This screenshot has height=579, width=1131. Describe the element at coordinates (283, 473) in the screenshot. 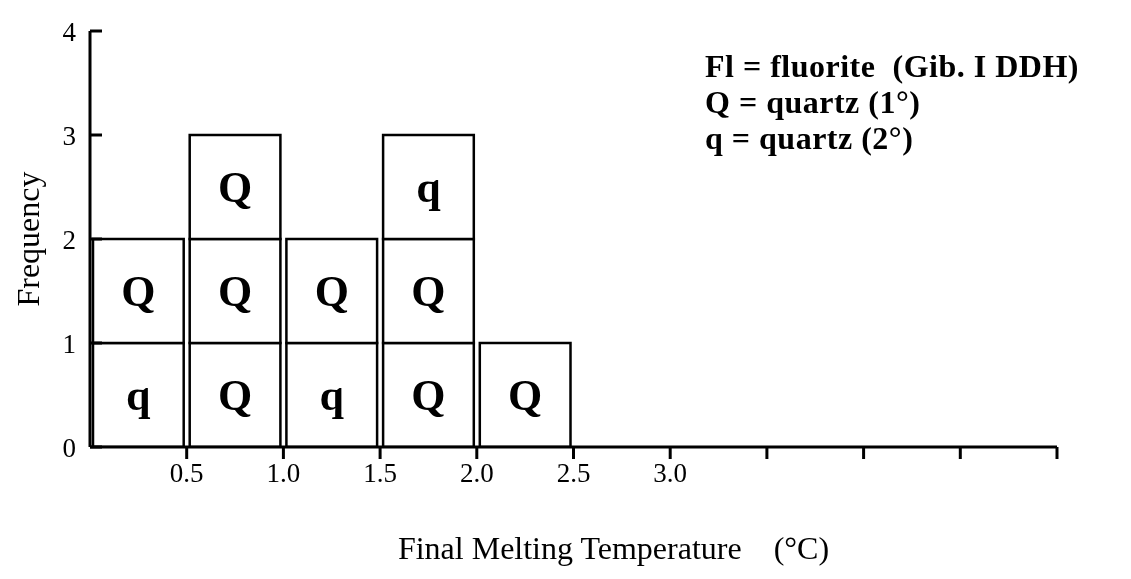

I see `x-tick-label: 1.0` at that location.